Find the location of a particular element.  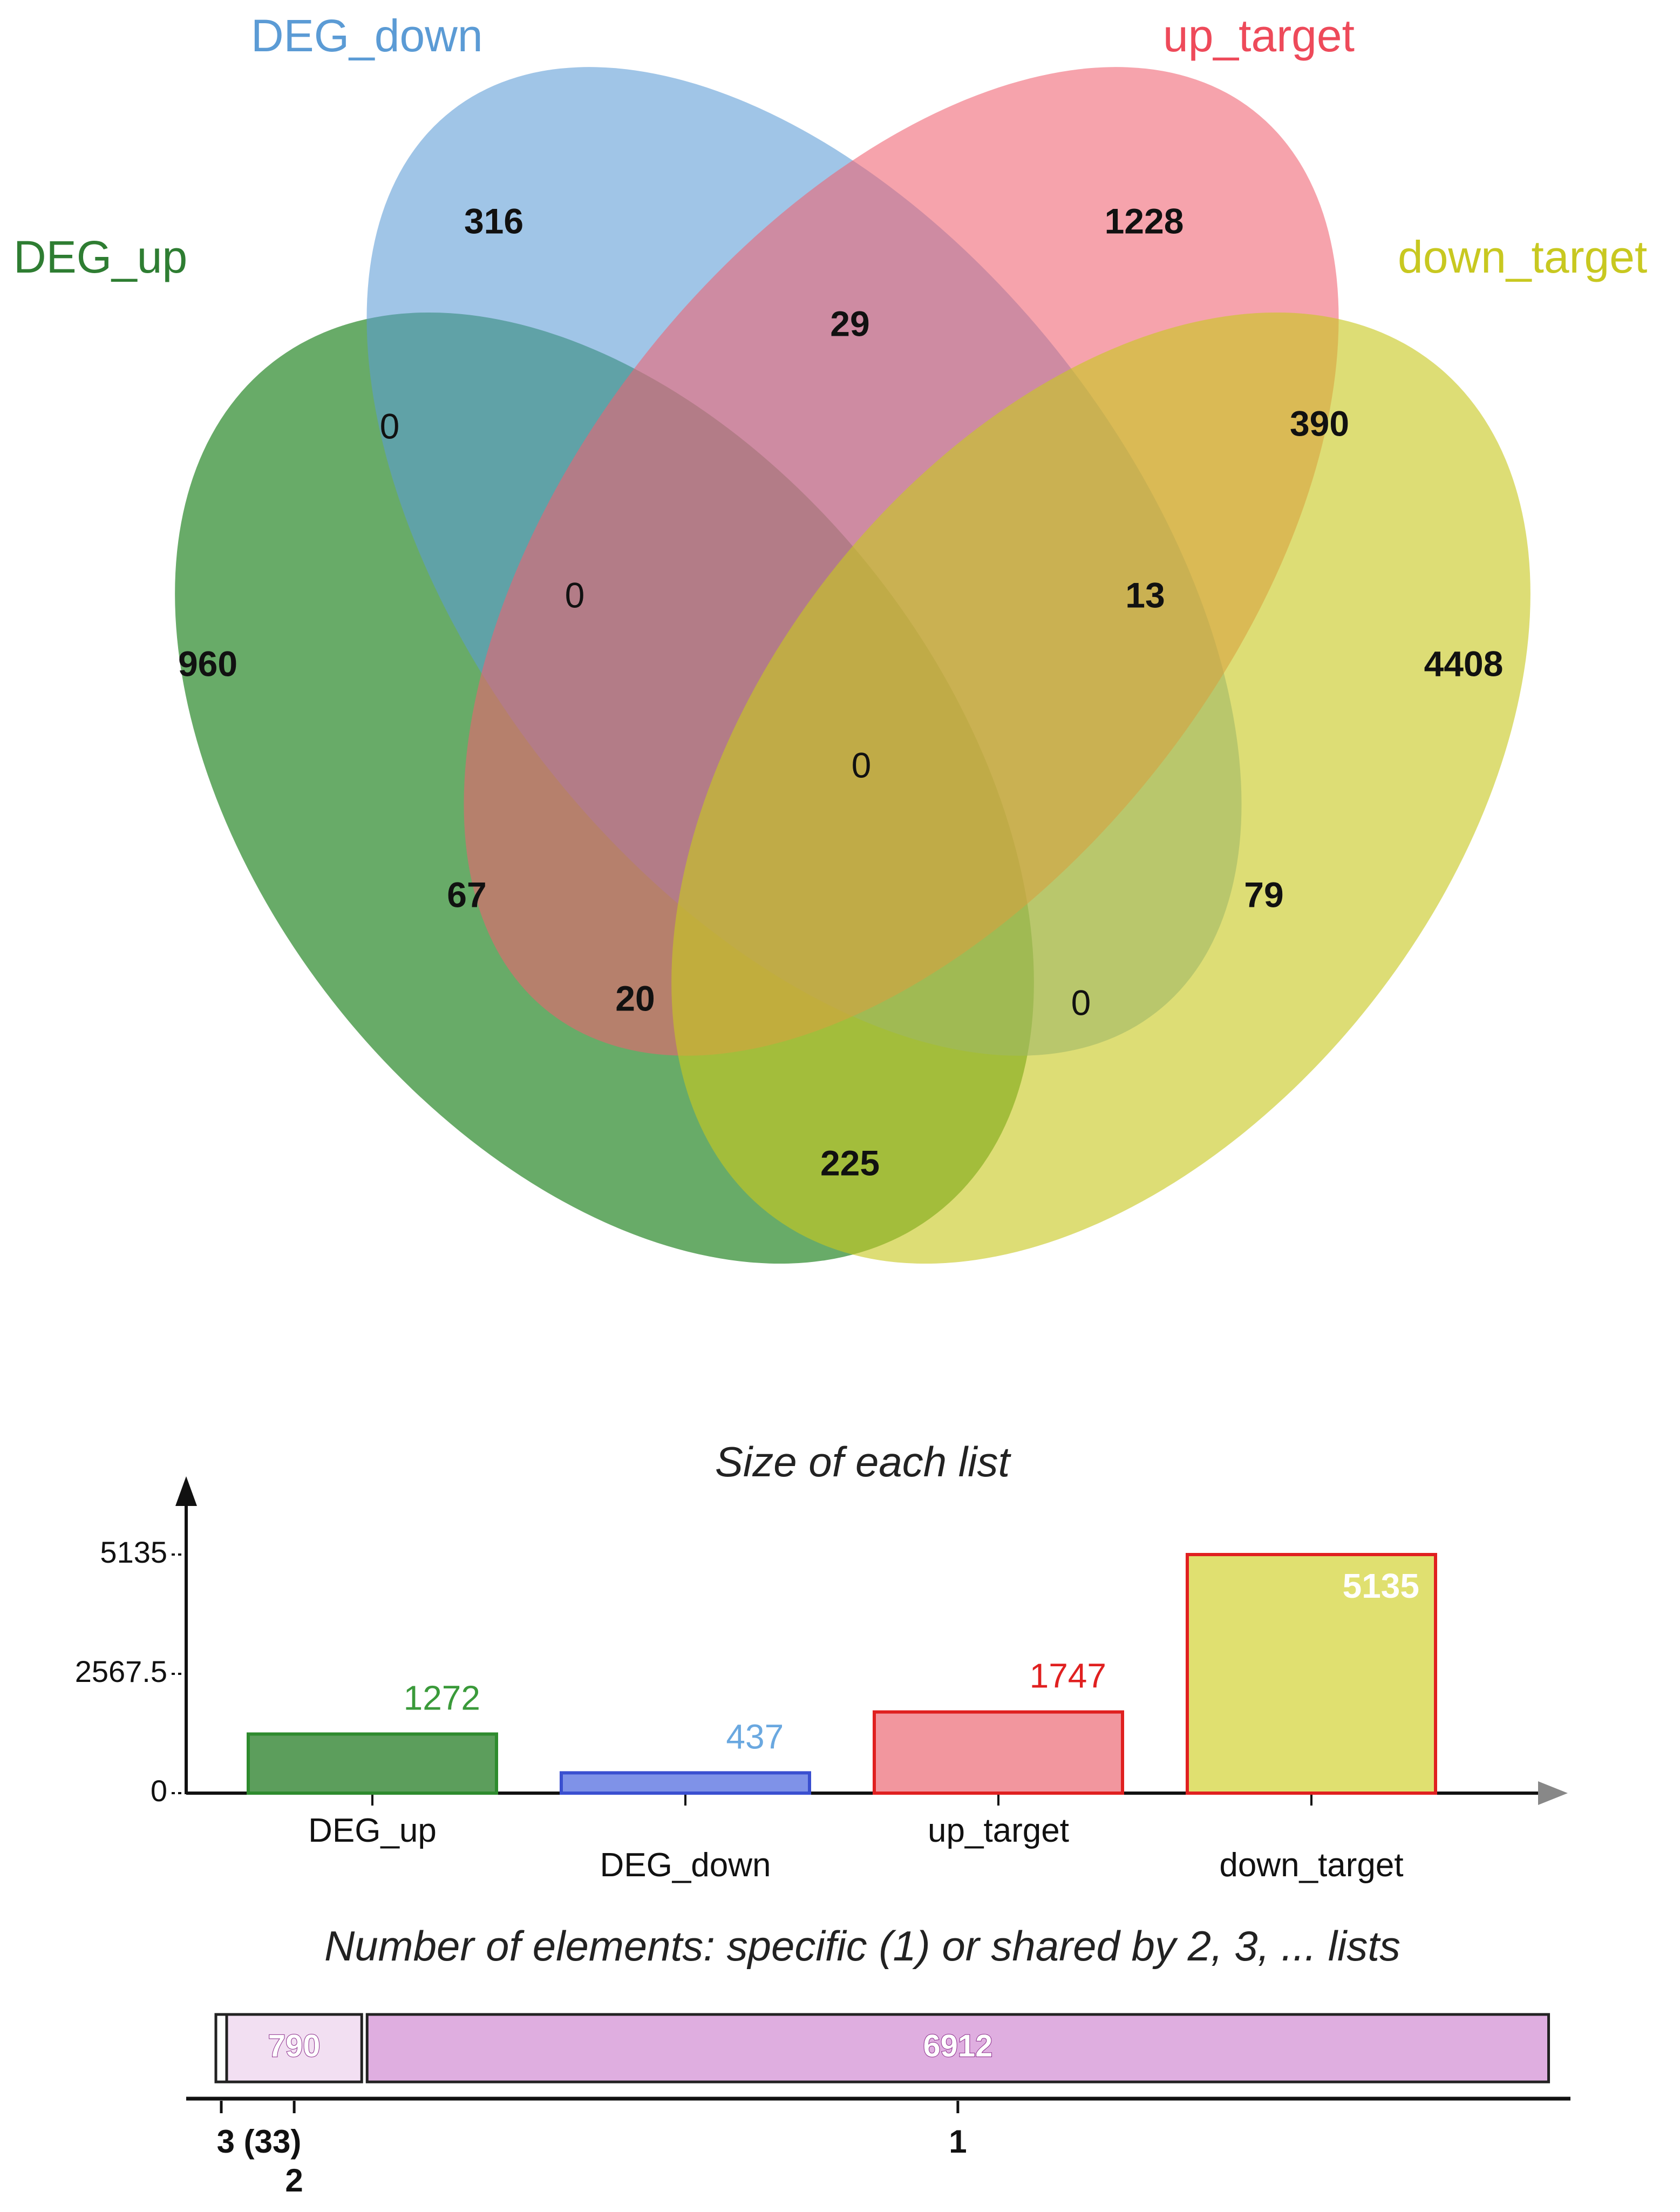

venn-count-deg-down-only: 316 is located at coordinates (493, 221).